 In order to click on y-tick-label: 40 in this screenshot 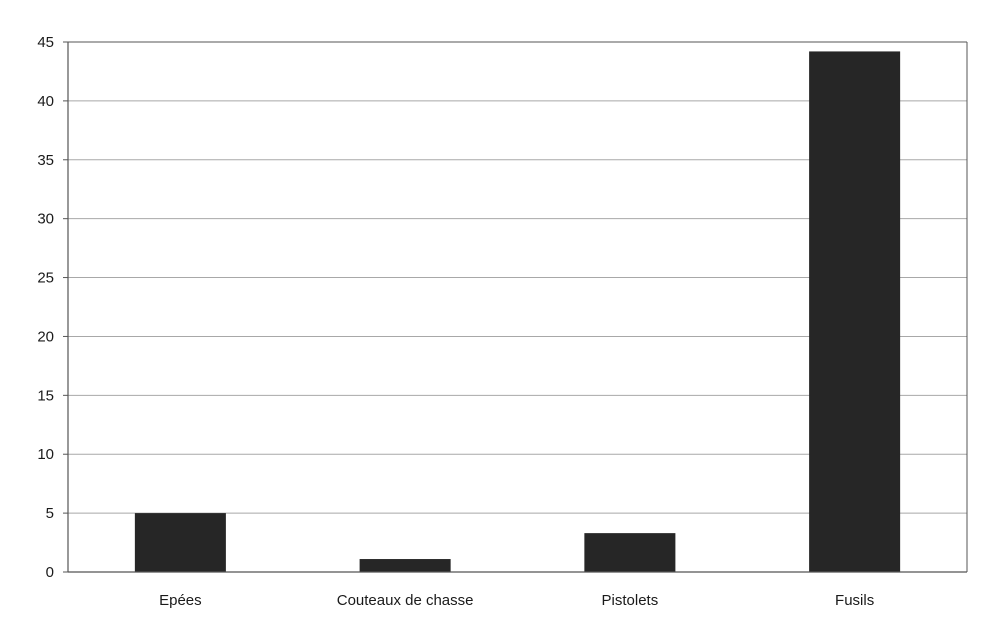, I will do `click(45, 101)`.